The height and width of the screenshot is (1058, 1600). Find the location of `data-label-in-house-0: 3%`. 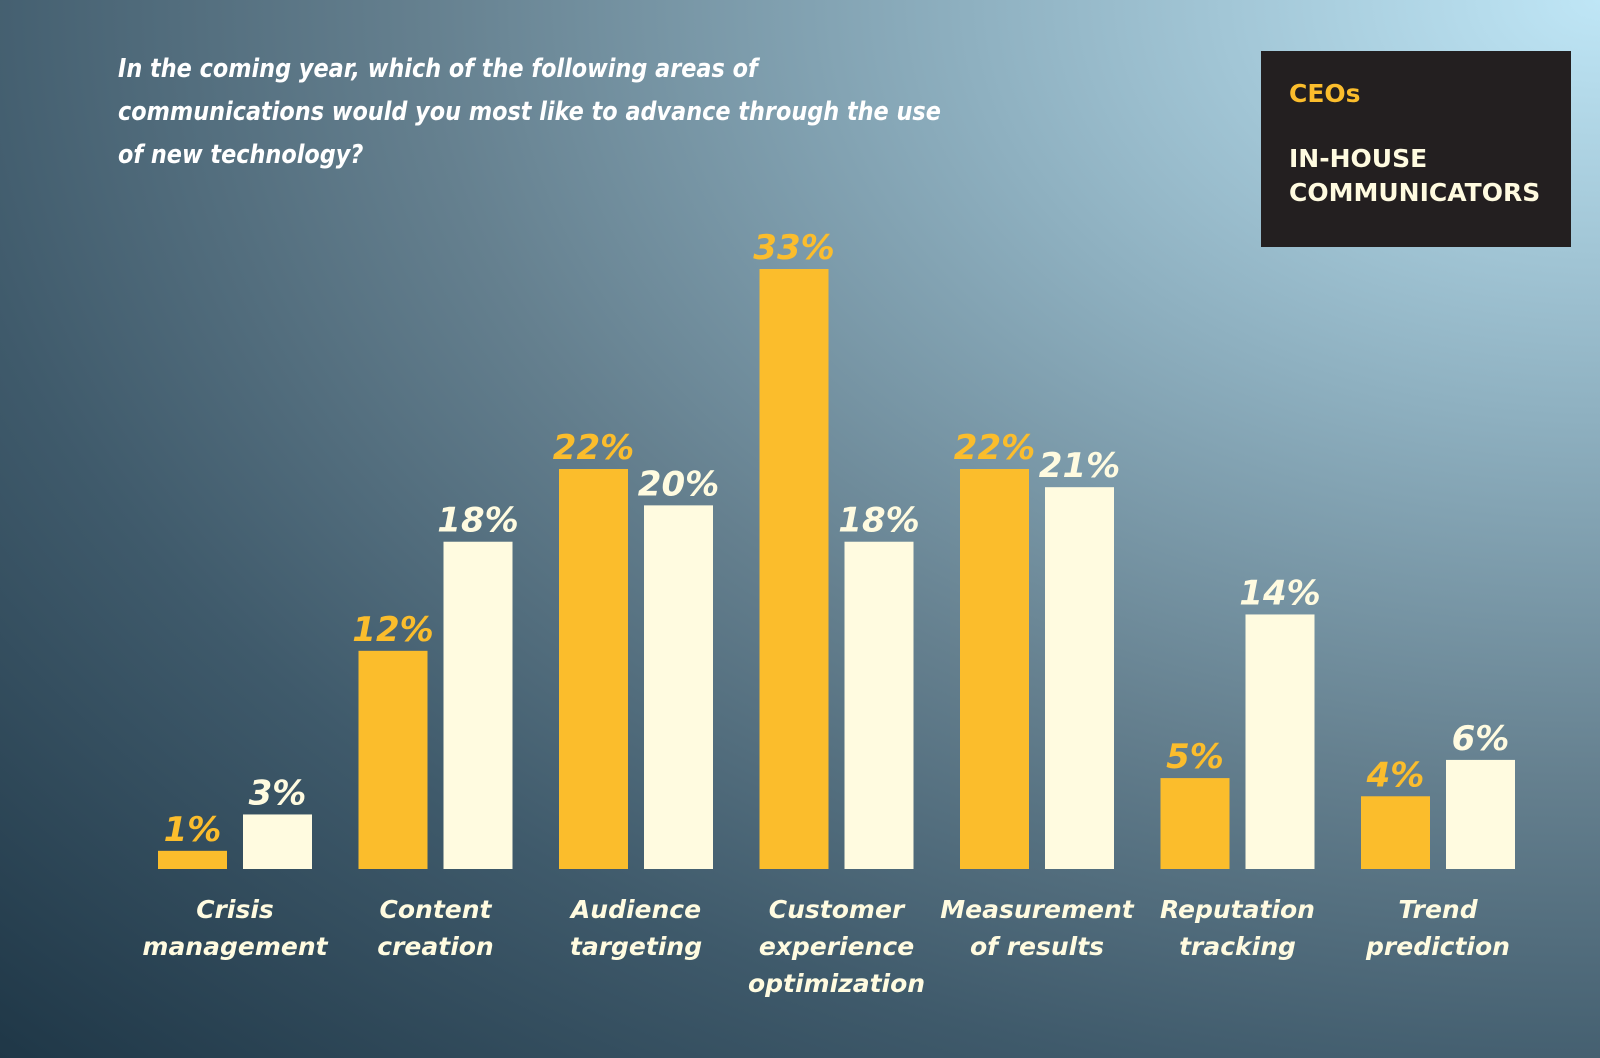

data-label-in-house-0: 3% is located at coordinates (278, 793).